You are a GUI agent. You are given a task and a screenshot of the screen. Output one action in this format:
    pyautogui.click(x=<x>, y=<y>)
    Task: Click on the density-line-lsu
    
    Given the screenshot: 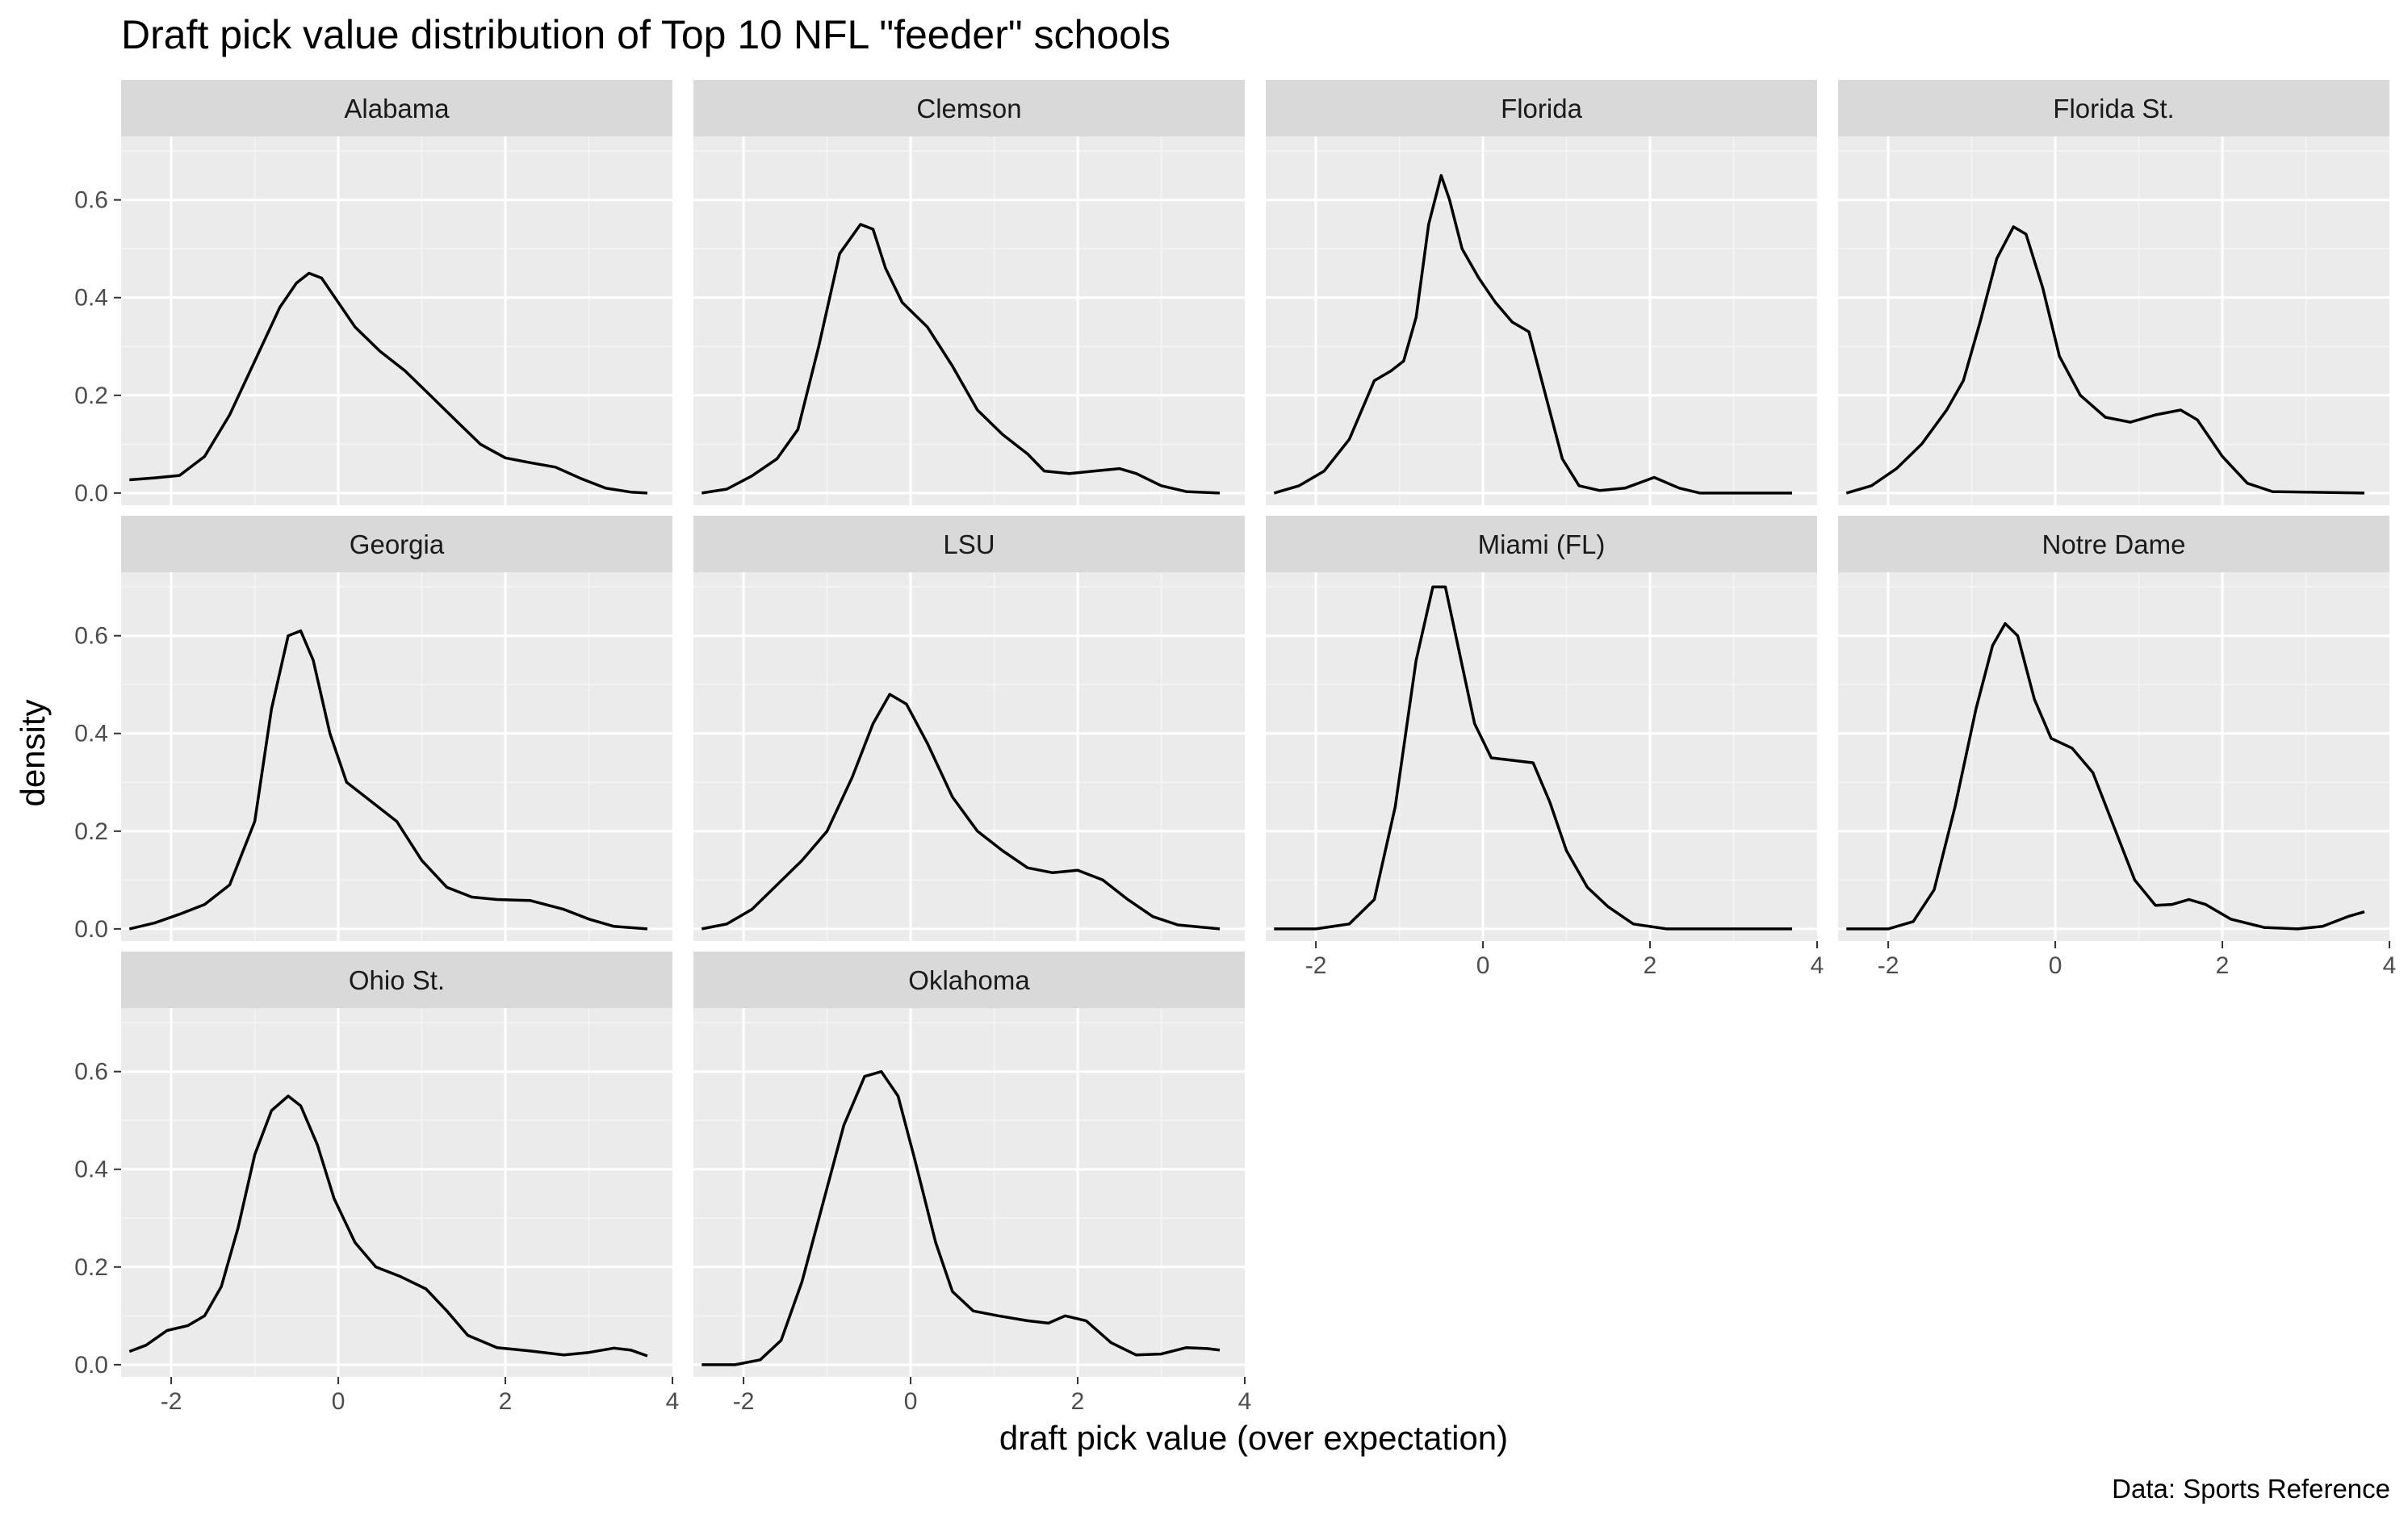 What is the action you would take?
    pyautogui.click(x=961, y=811)
    